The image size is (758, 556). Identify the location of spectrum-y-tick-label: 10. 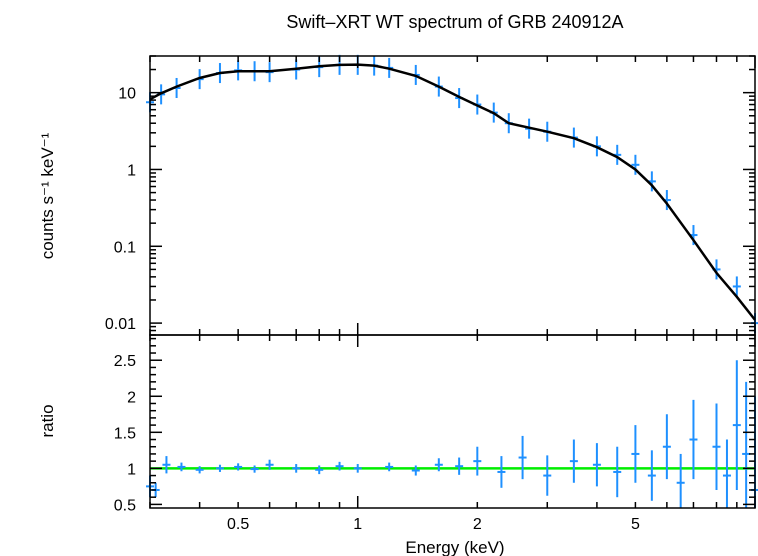
(127, 94).